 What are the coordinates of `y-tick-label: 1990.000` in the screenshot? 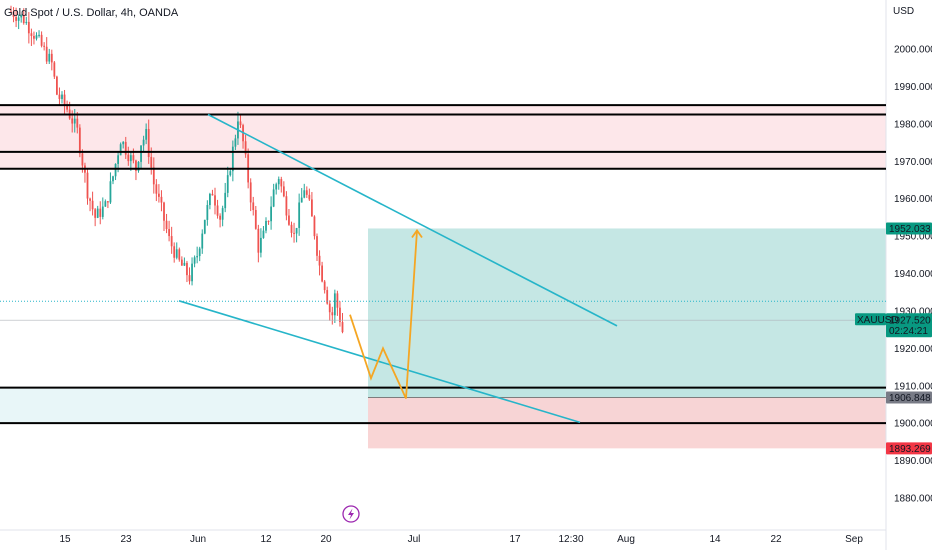 It's located at (913, 87).